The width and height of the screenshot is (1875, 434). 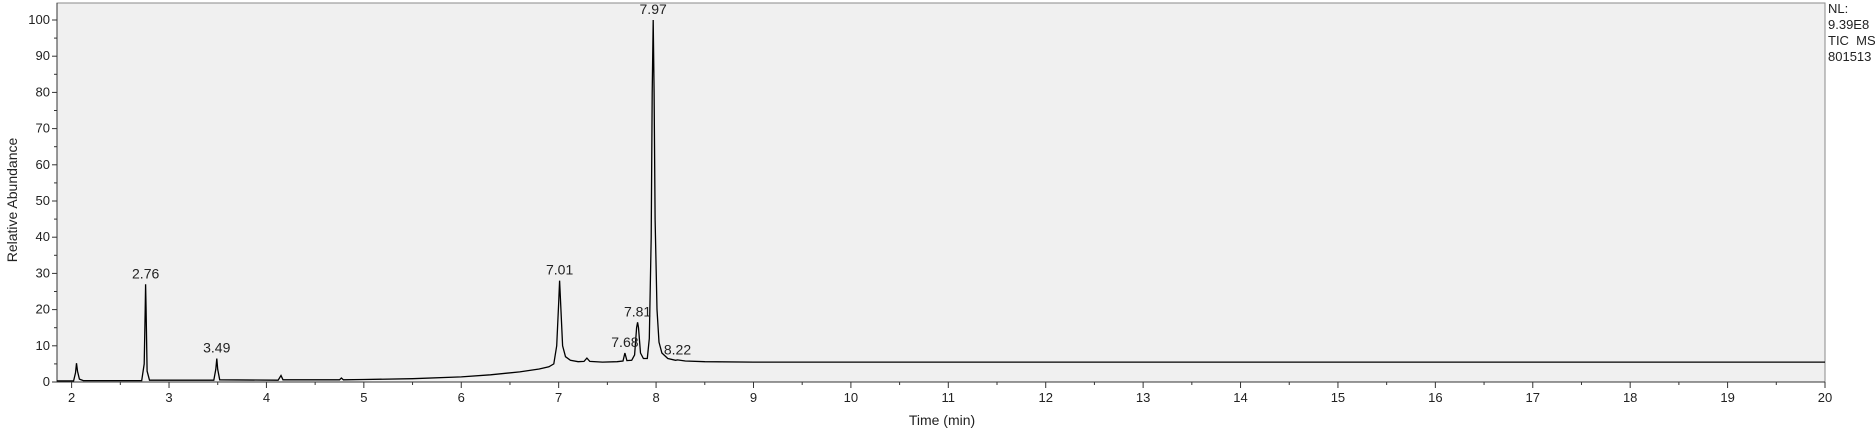 What do you see at coordinates (12, 200) in the screenshot?
I see `y-axis-title: Relative Abundance` at bounding box center [12, 200].